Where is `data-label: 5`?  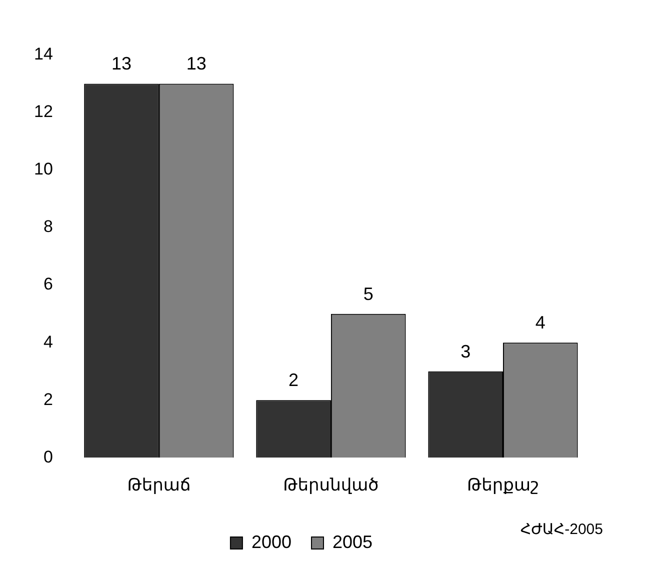 data-label: 5 is located at coordinates (368, 294).